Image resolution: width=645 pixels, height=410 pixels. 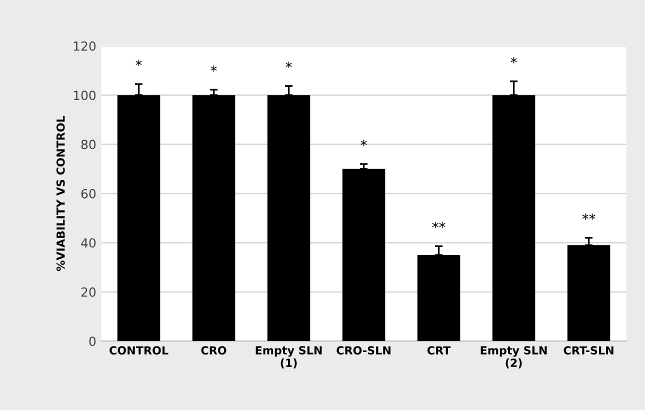 I want to click on y-tick-label: 20, so click(x=88, y=292).